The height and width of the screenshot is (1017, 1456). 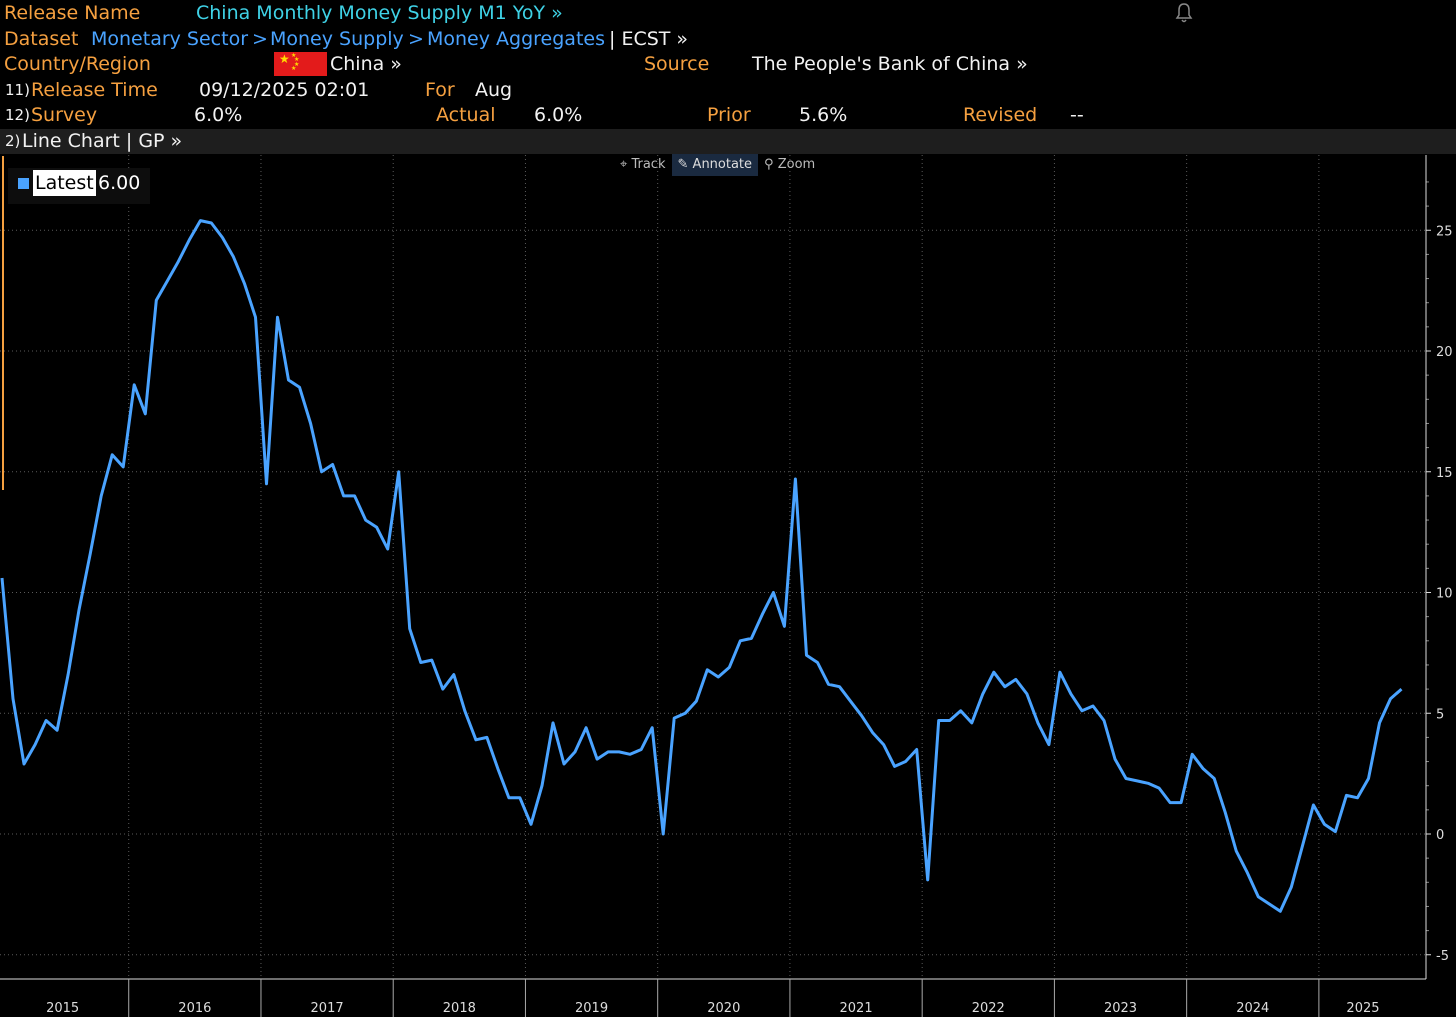 I want to click on release-time-number: 11), so click(x=17, y=90).